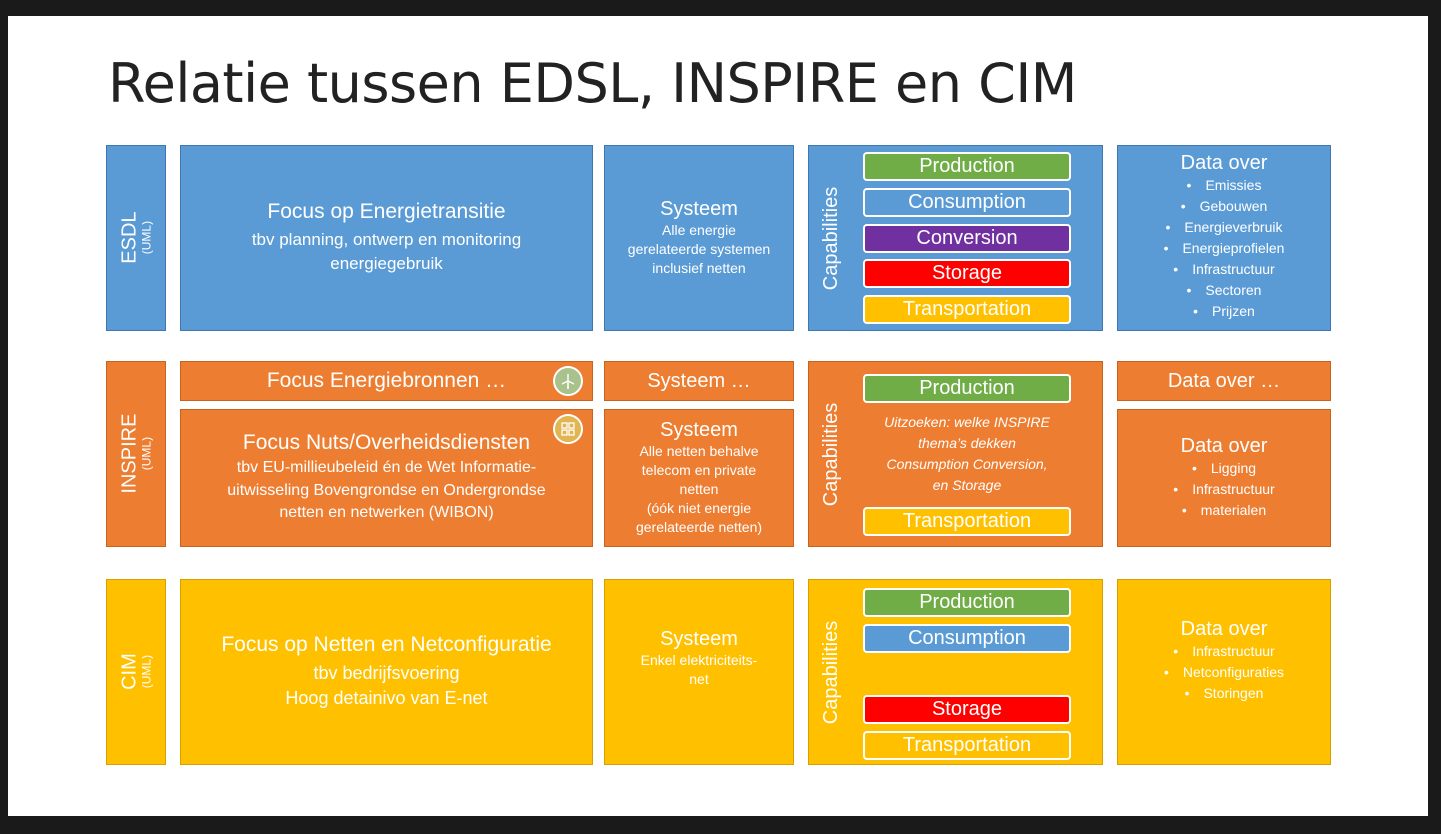 The image size is (1441, 834). Describe the element at coordinates (1224, 311) in the screenshot. I see `esdl-data-item: • Prijzen` at that location.